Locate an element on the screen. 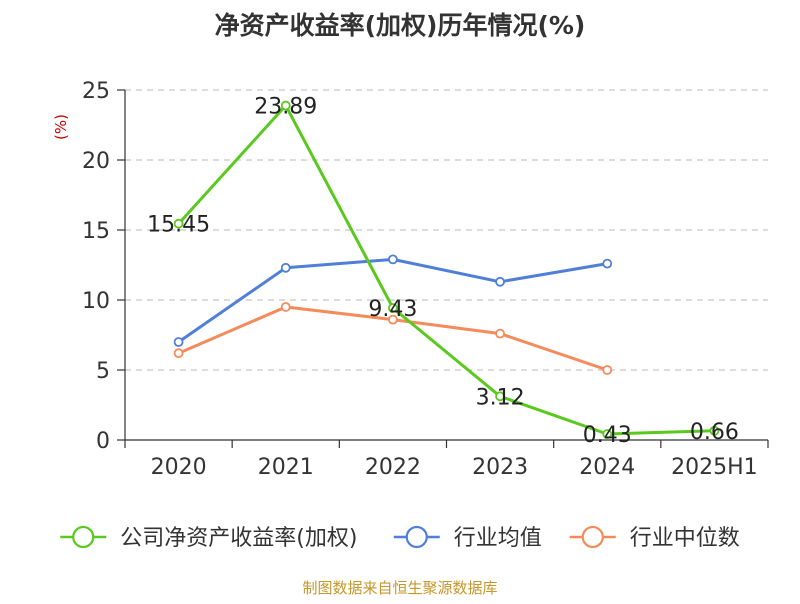 The height and width of the screenshot is (604, 800). legend-item: 行业均值 is located at coordinates (467, 538).